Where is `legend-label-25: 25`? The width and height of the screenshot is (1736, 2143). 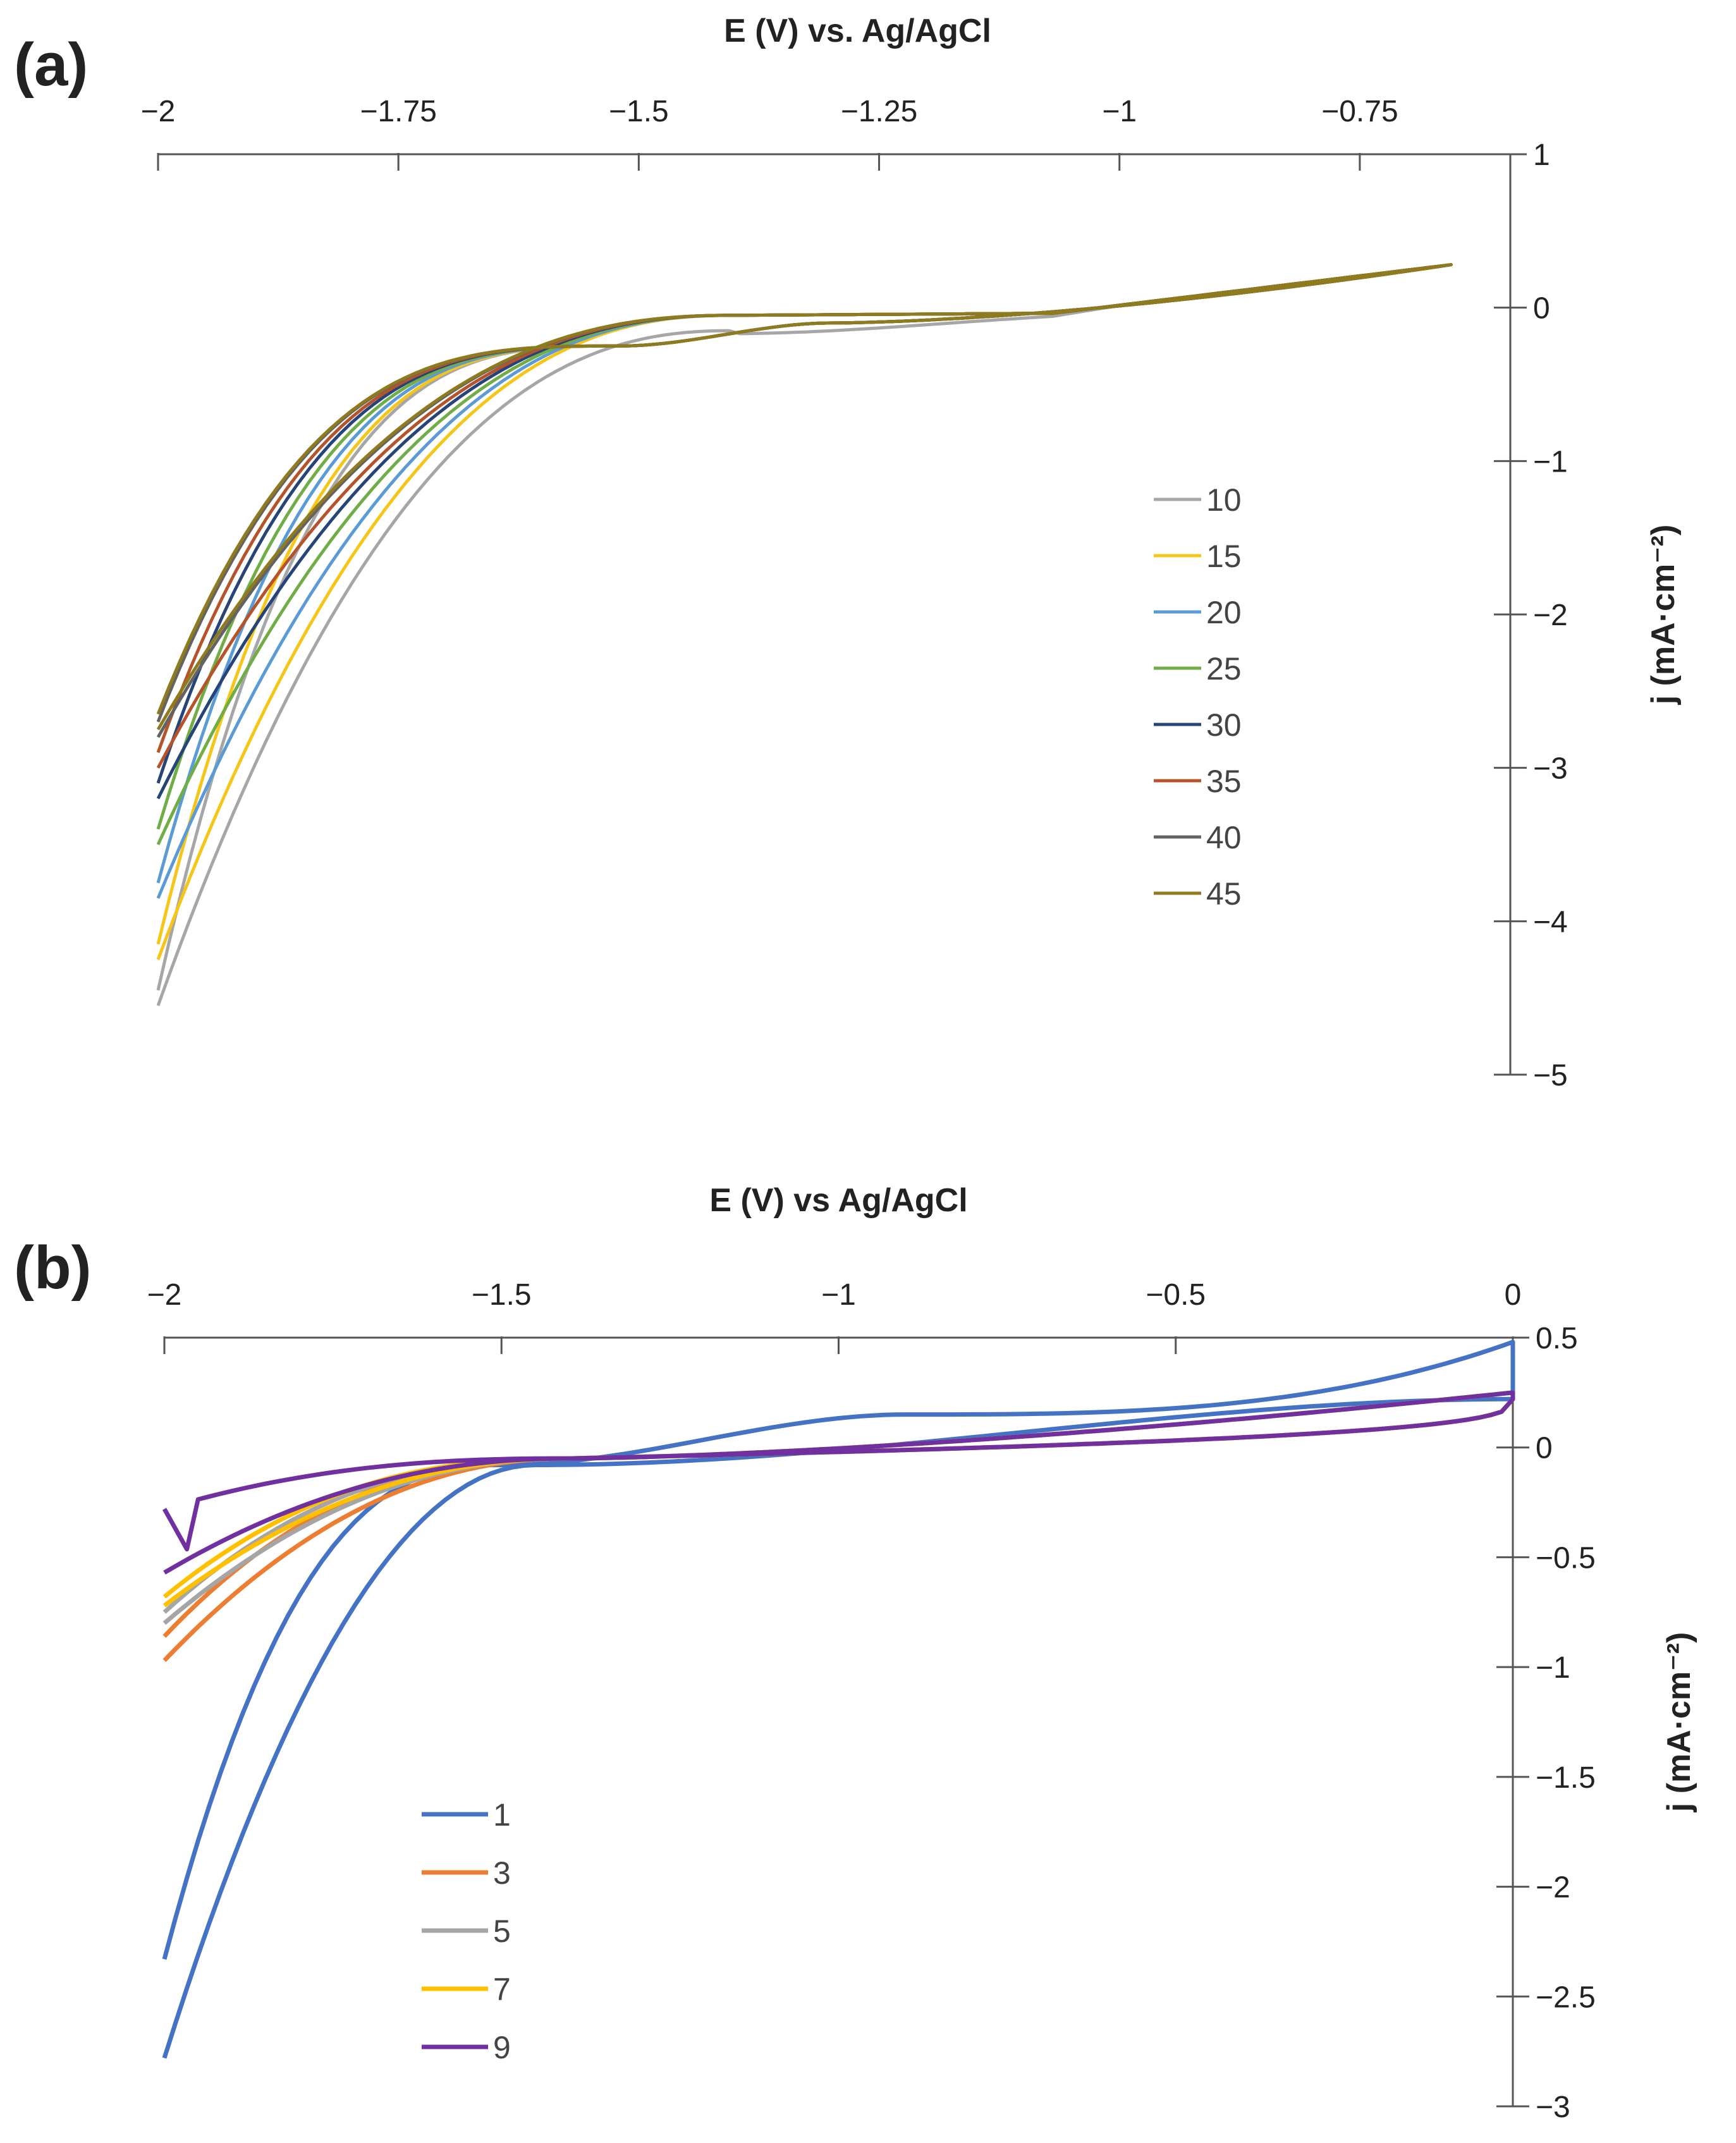 legend-label-25: 25 is located at coordinates (1224, 669).